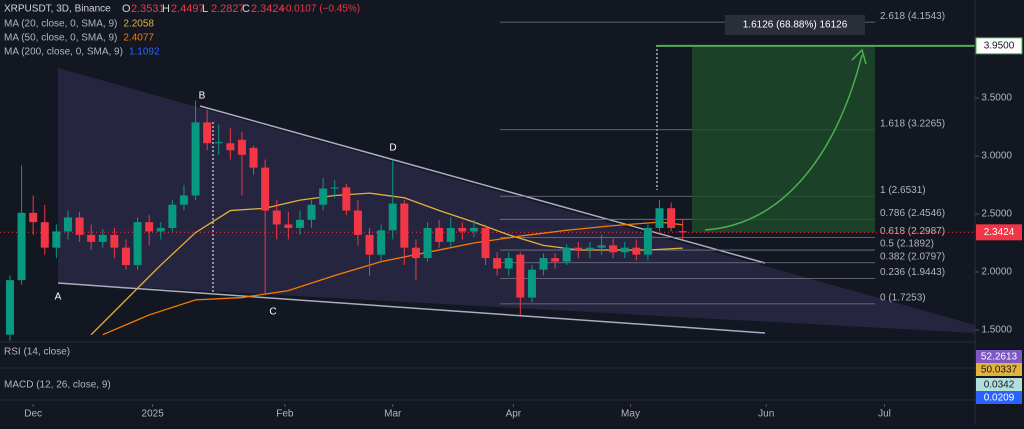 The width and height of the screenshot is (1024, 429). I want to click on symbol-title: XRPUSDT, 3D, Binance, so click(57, 9).